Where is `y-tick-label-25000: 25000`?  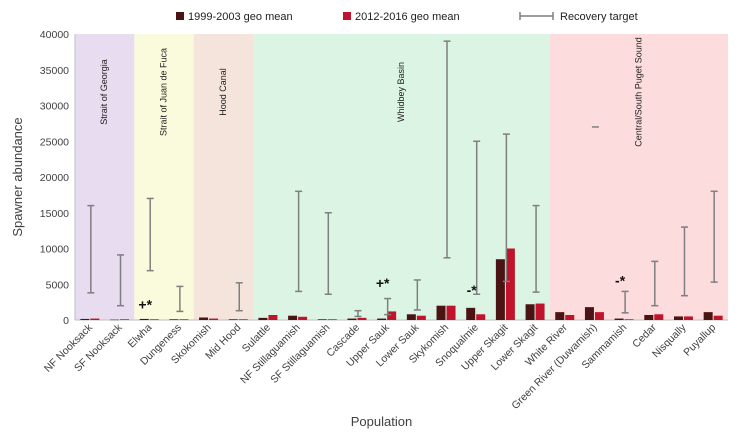
y-tick-label-25000: 25000 is located at coordinates (54, 142).